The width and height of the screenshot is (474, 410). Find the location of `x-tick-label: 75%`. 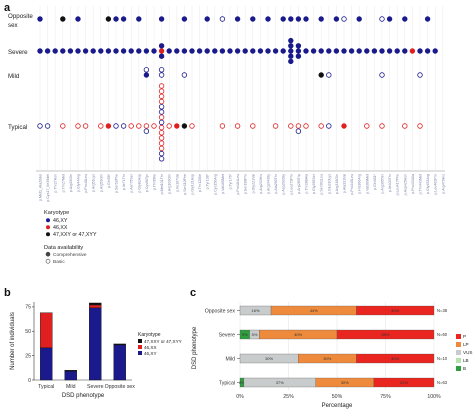

x-tick-label: 75% is located at coordinates (385, 397).